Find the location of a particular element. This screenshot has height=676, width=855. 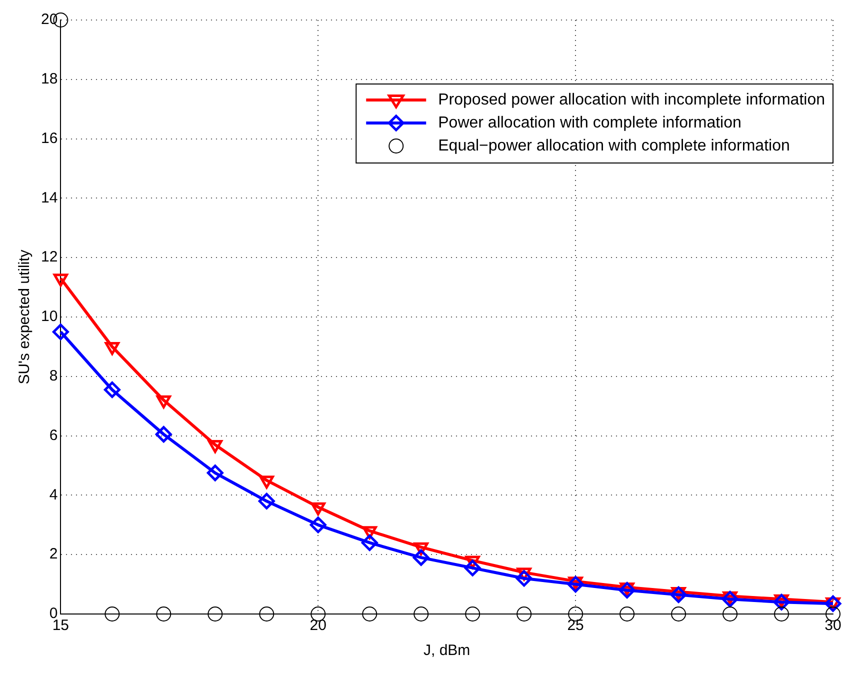

legend-label: Equal−power allocation with complete information is located at coordinates (614, 145).